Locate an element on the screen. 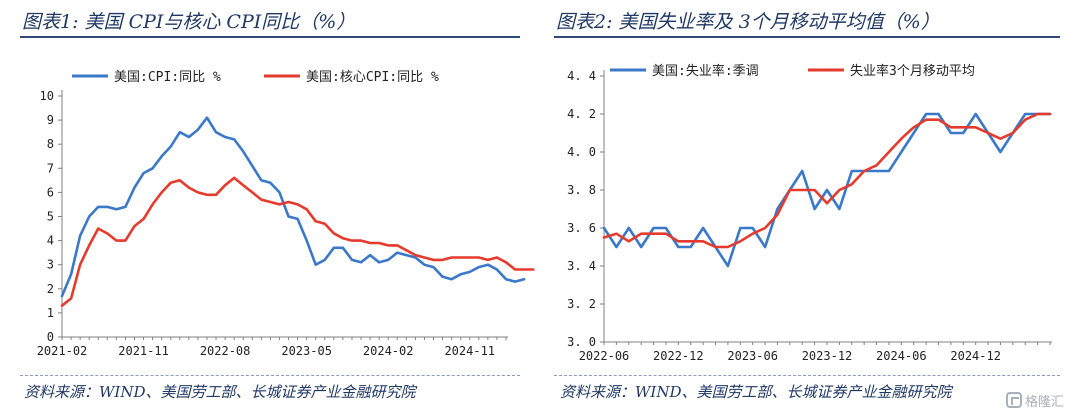  right-source-note: 资料来源：WIND、美国劳工部、长城证券产业金融研究院 is located at coordinates (756, 392).